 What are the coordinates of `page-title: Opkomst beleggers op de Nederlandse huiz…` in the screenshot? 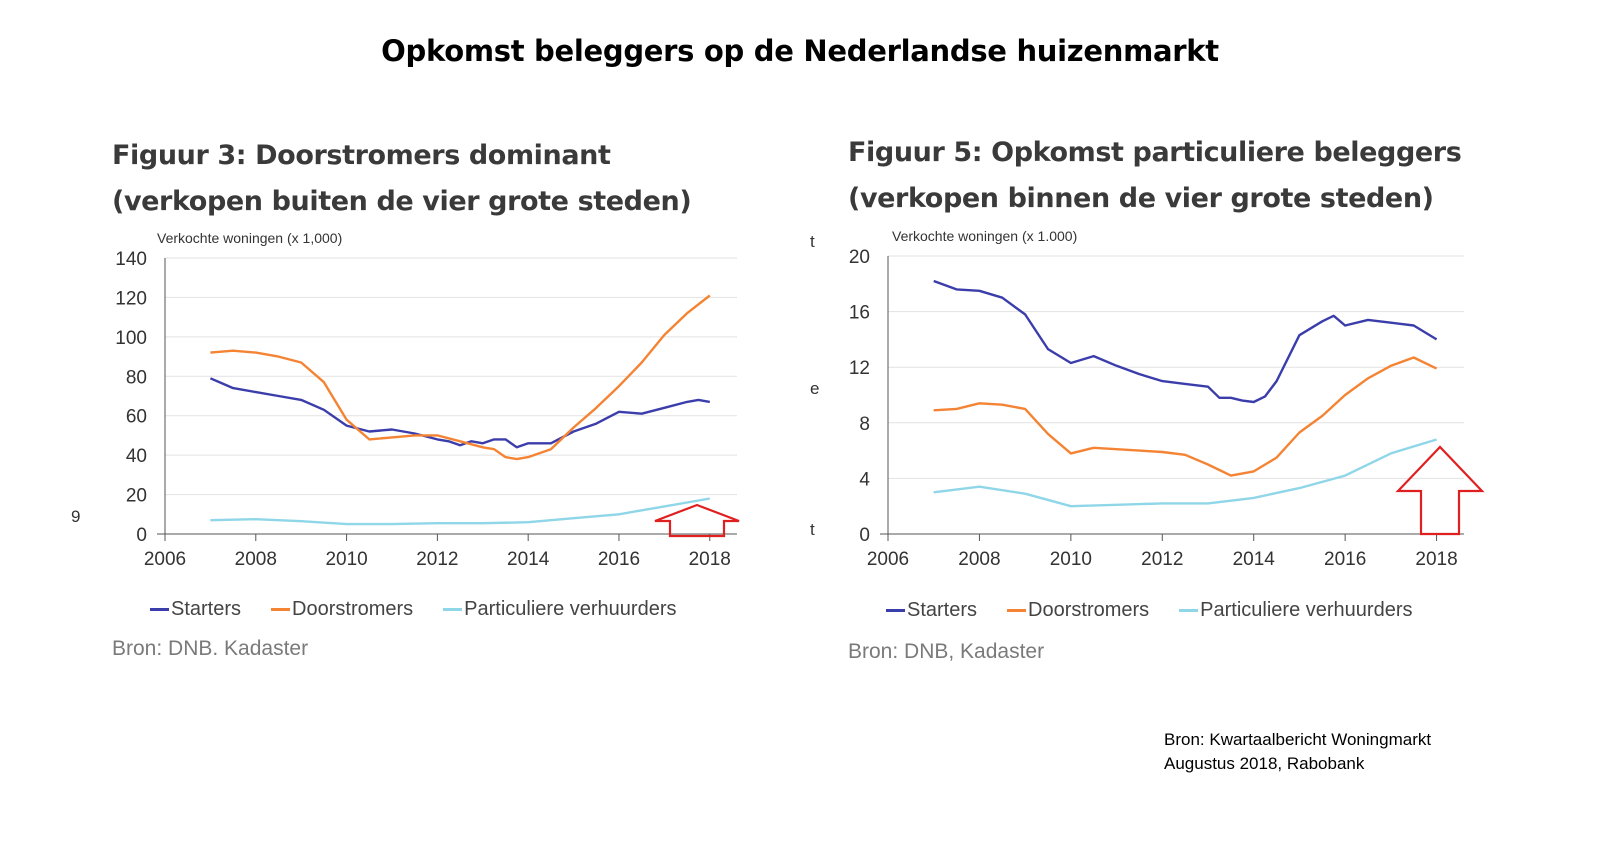 It's located at (800, 51).